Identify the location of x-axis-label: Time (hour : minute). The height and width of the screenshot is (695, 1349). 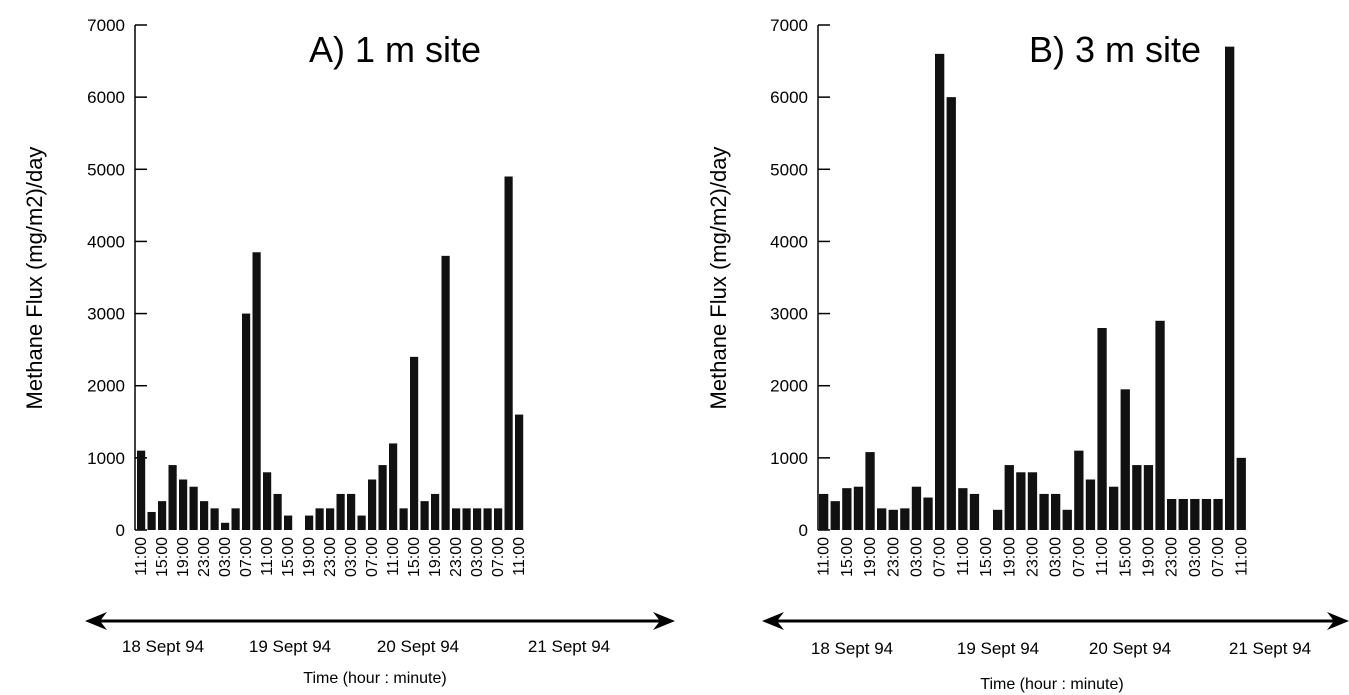
(1051, 684).